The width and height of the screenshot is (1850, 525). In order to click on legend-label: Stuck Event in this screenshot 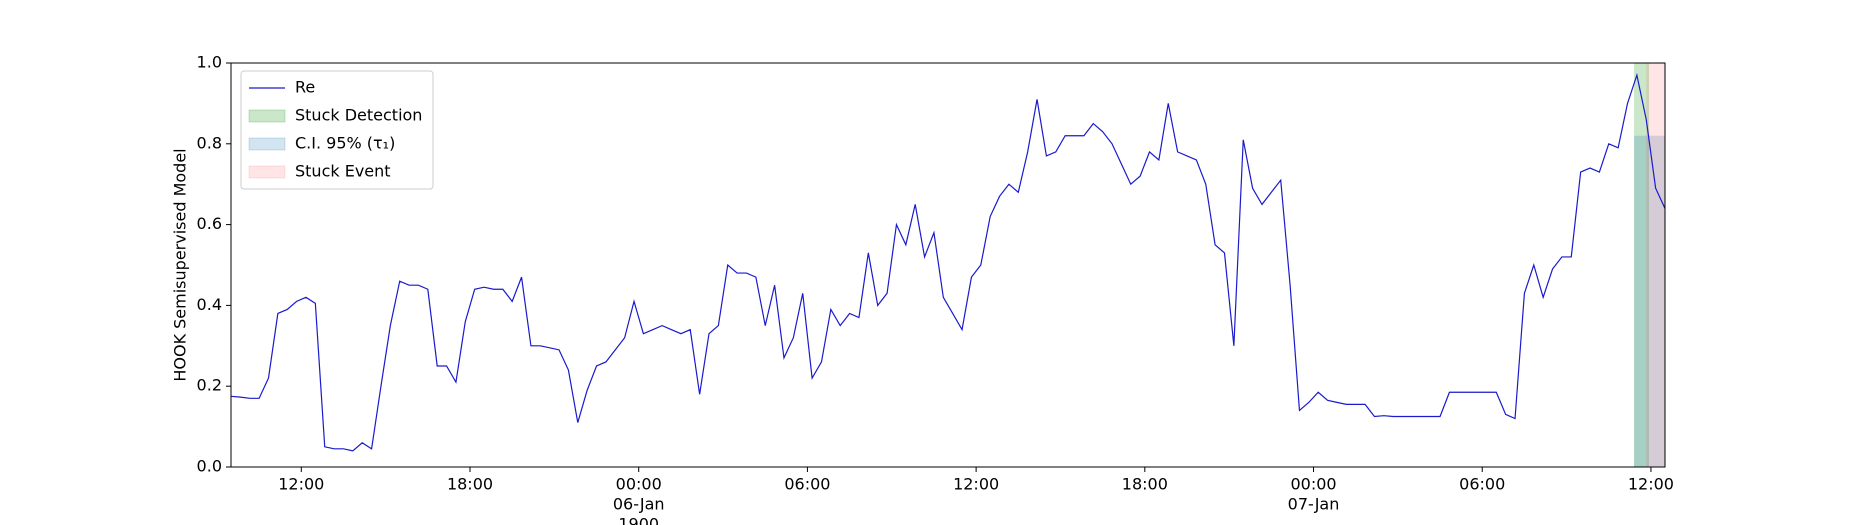, I will do `click(343, 171)`.